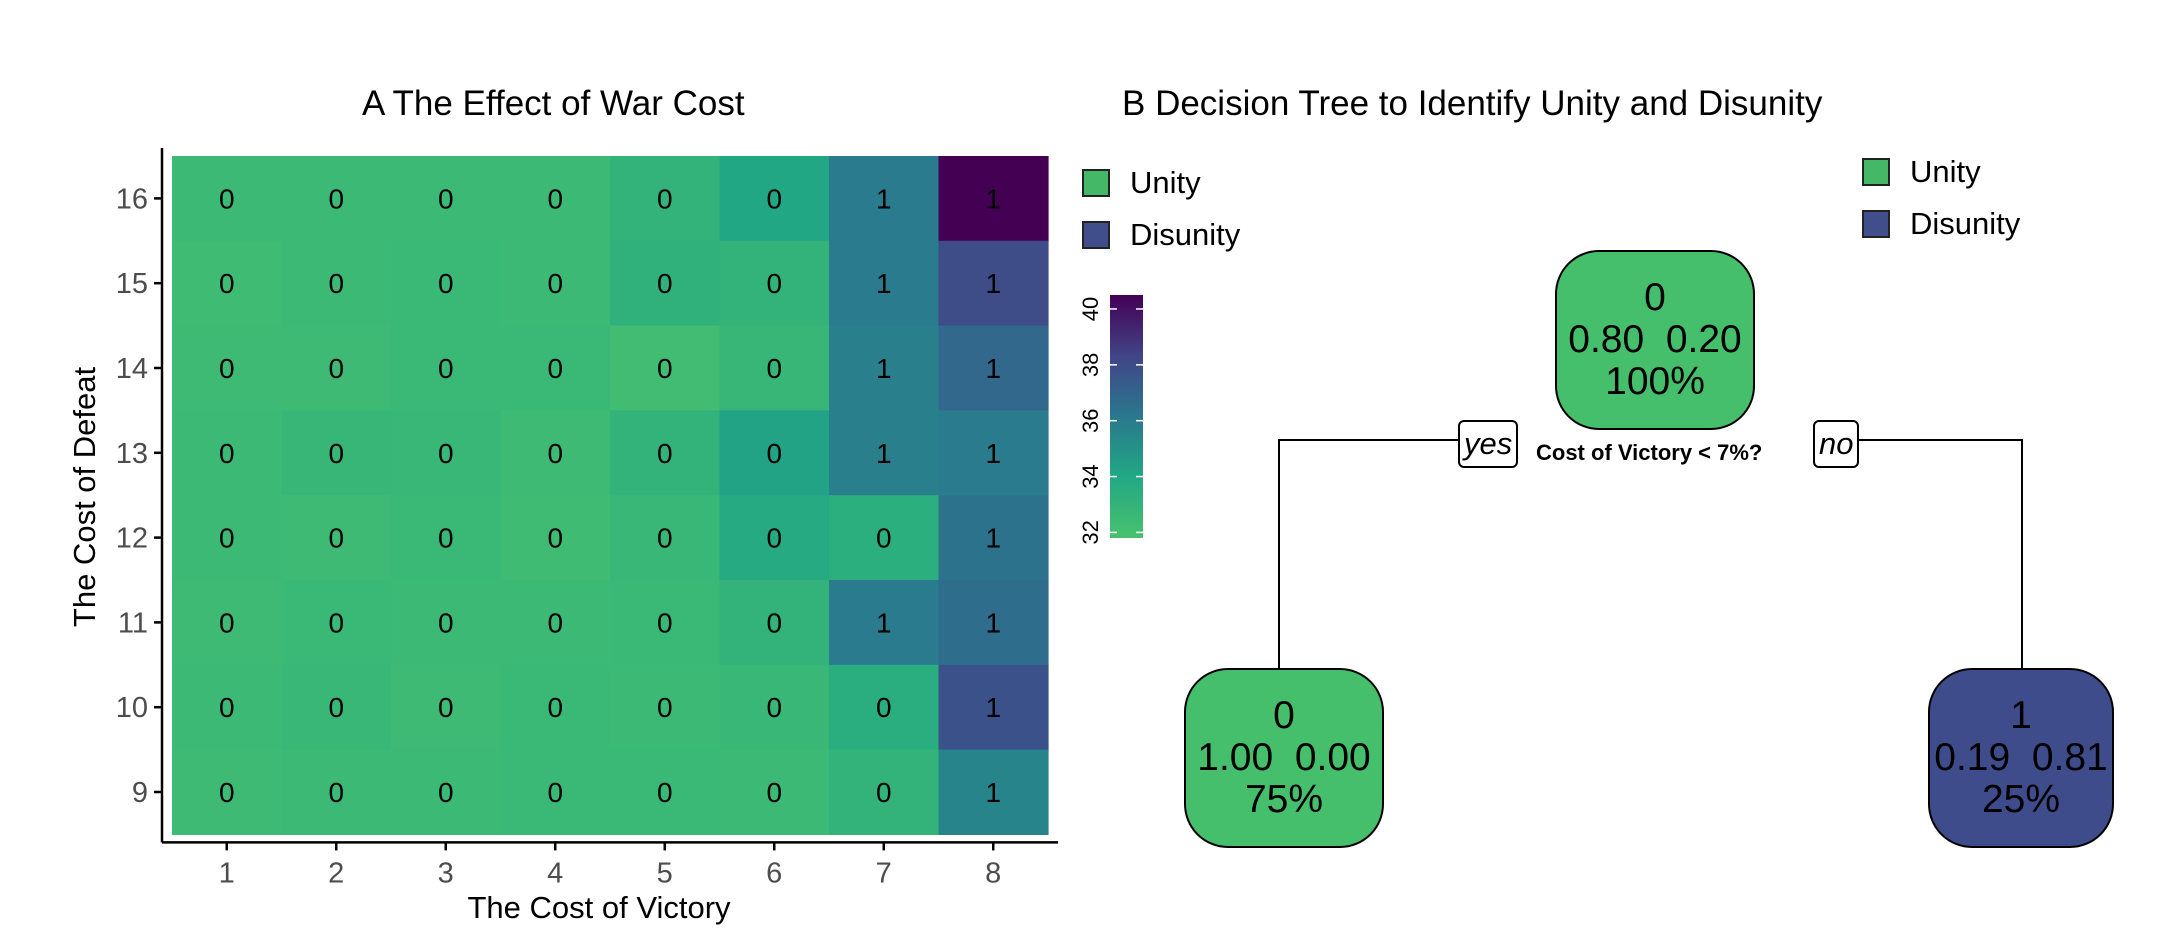 The image size is (2166, 948). Describe the element at coordinates (84, 497) in the screenshot. I see `y-axis-label: The Cost of Defeat` at that location.